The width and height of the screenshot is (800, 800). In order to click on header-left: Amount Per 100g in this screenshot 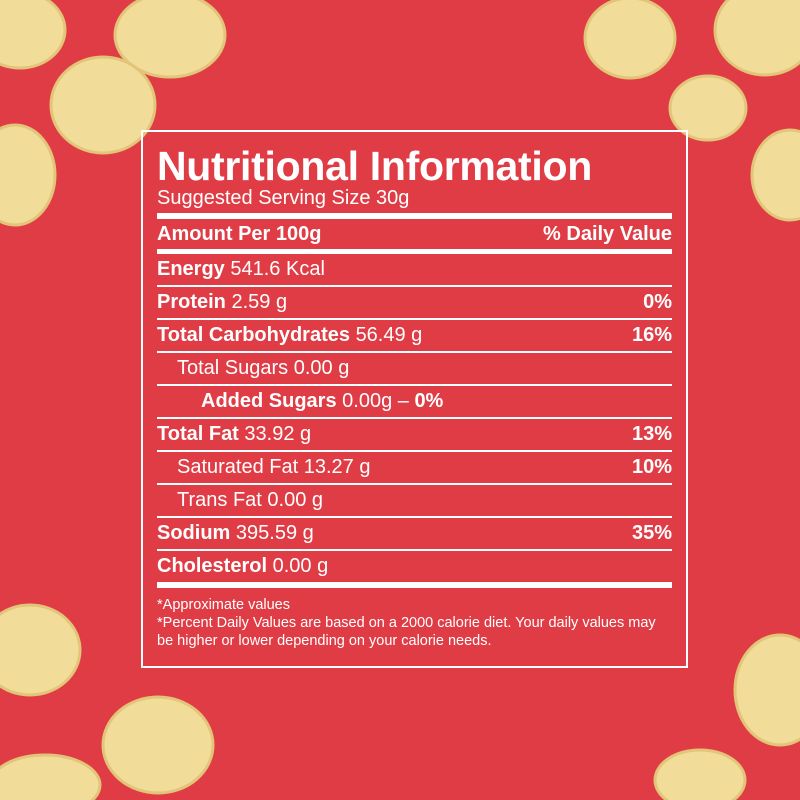, I will do `click(239, 233)`.